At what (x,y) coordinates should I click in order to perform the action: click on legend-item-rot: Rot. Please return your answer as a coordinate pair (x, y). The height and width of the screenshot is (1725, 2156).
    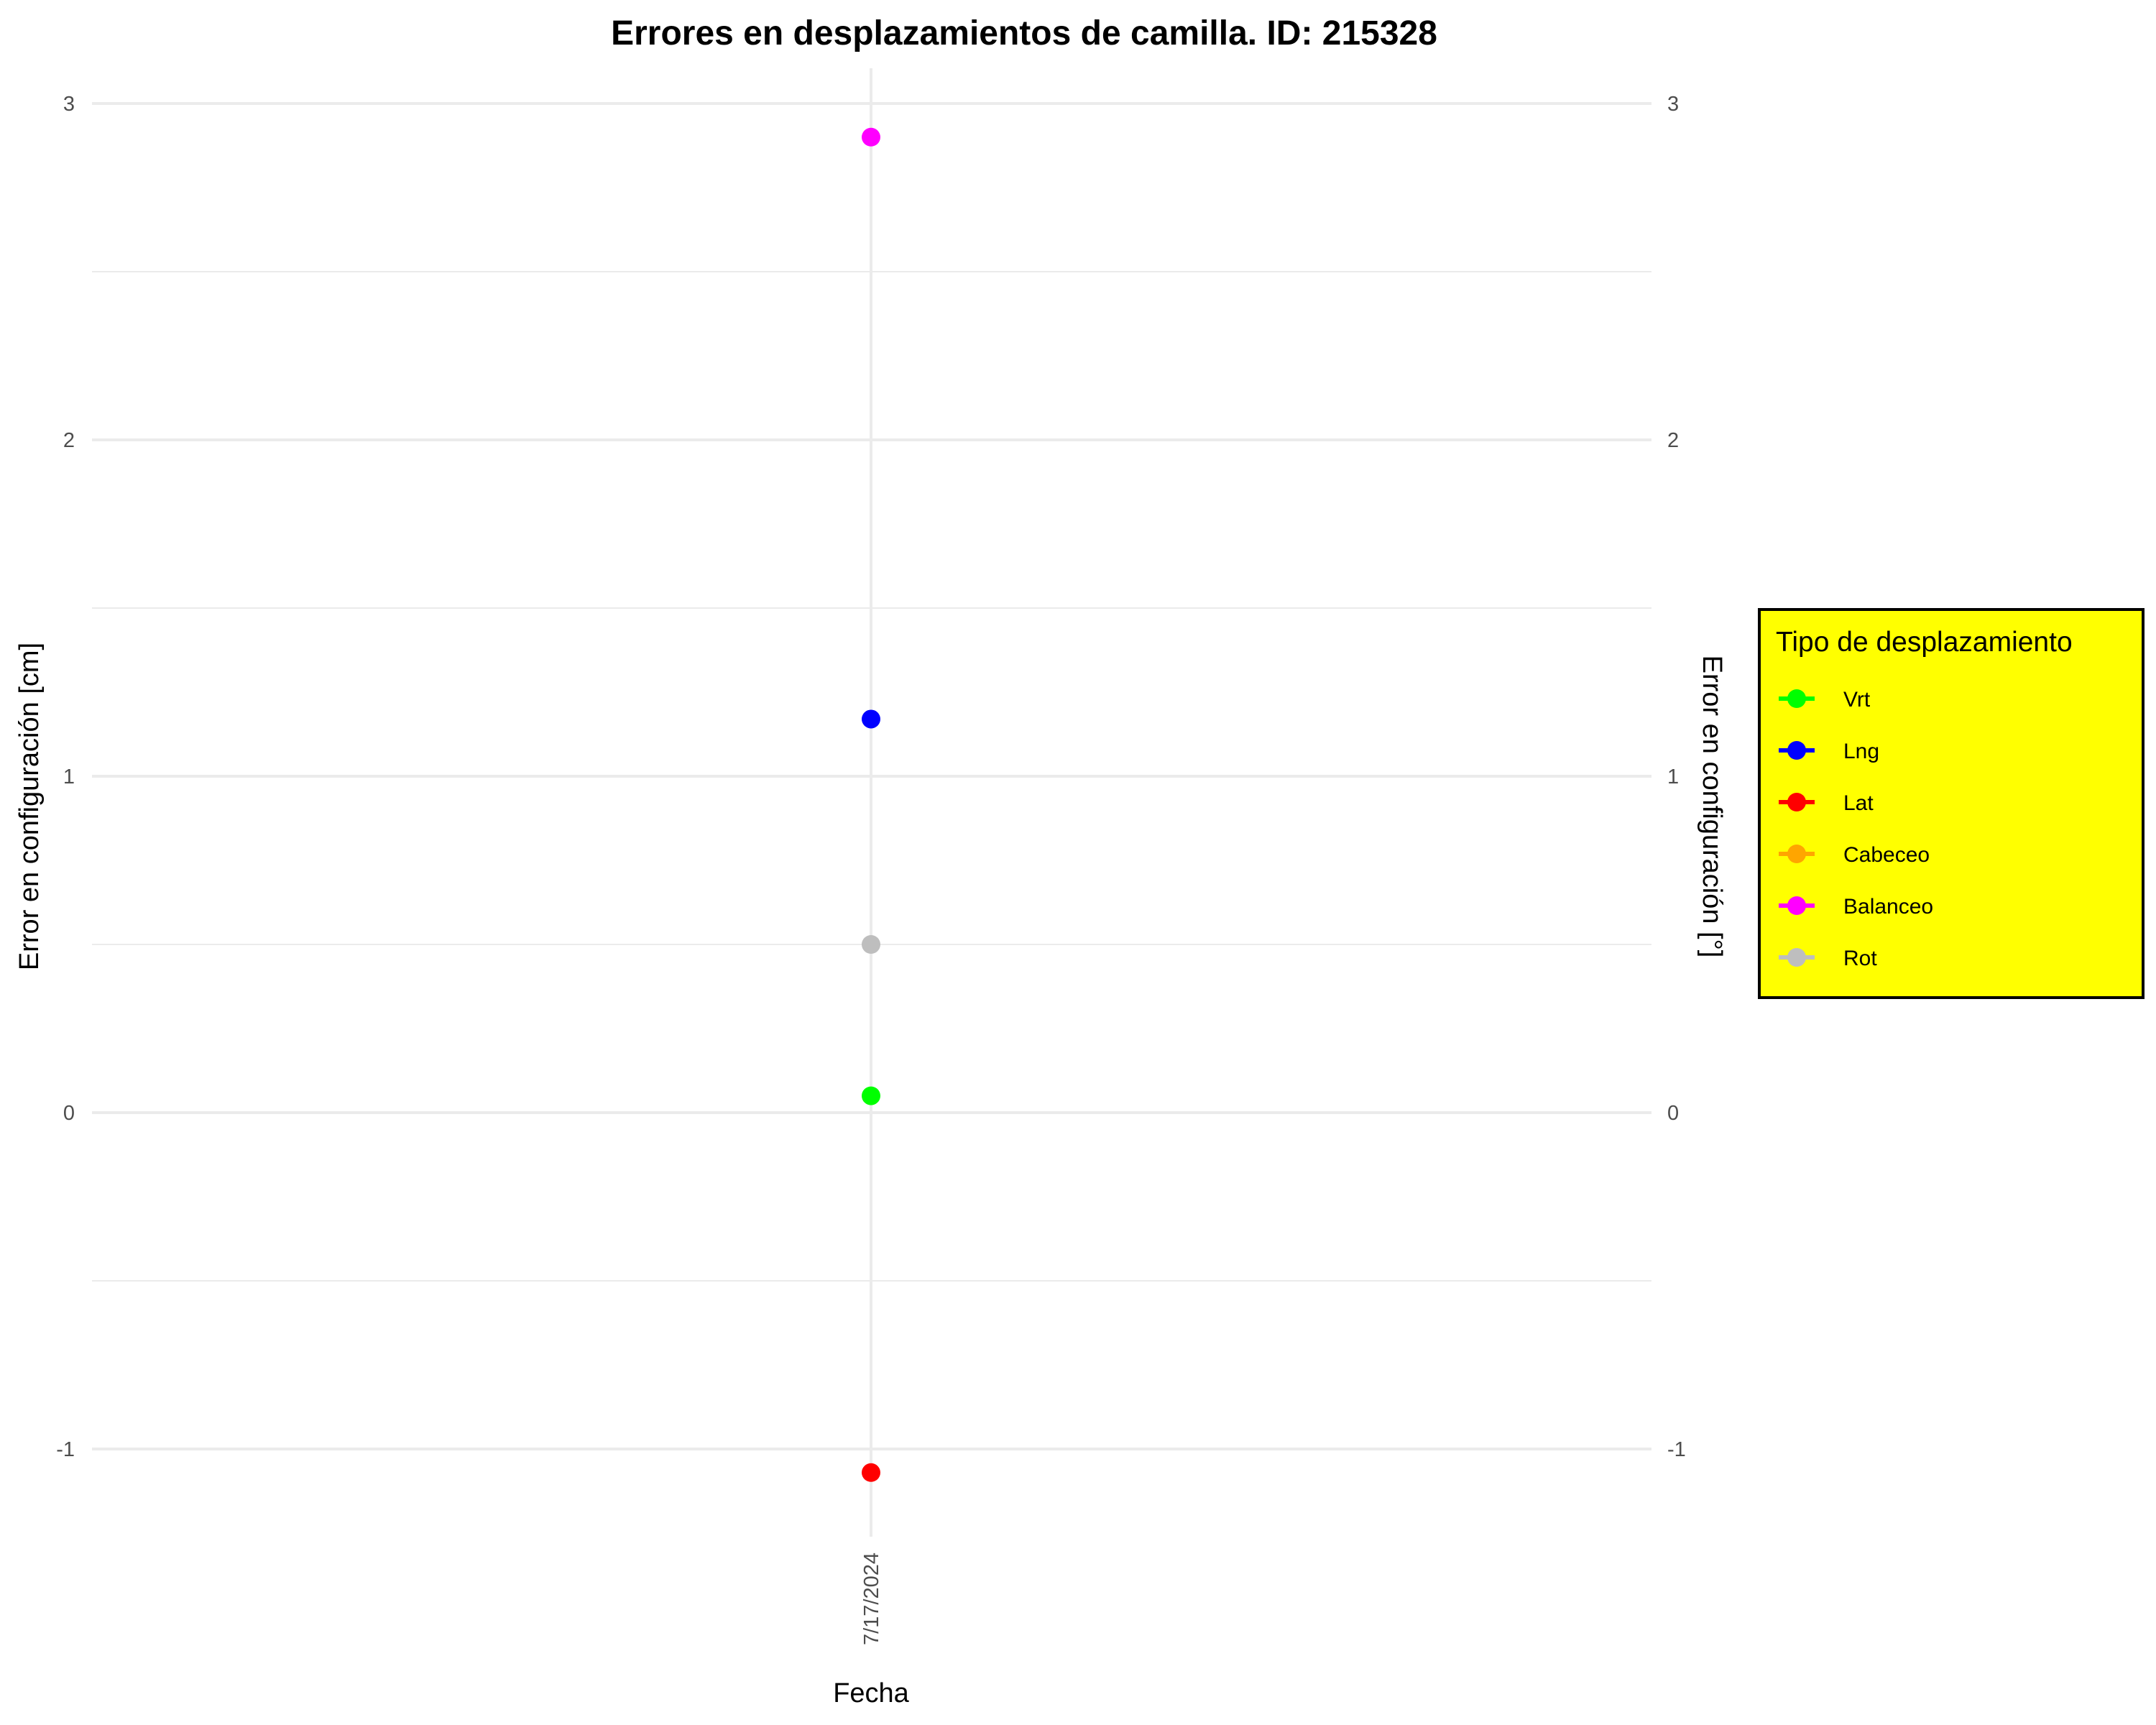
    Looking at the image, I should click on (1828, 958).